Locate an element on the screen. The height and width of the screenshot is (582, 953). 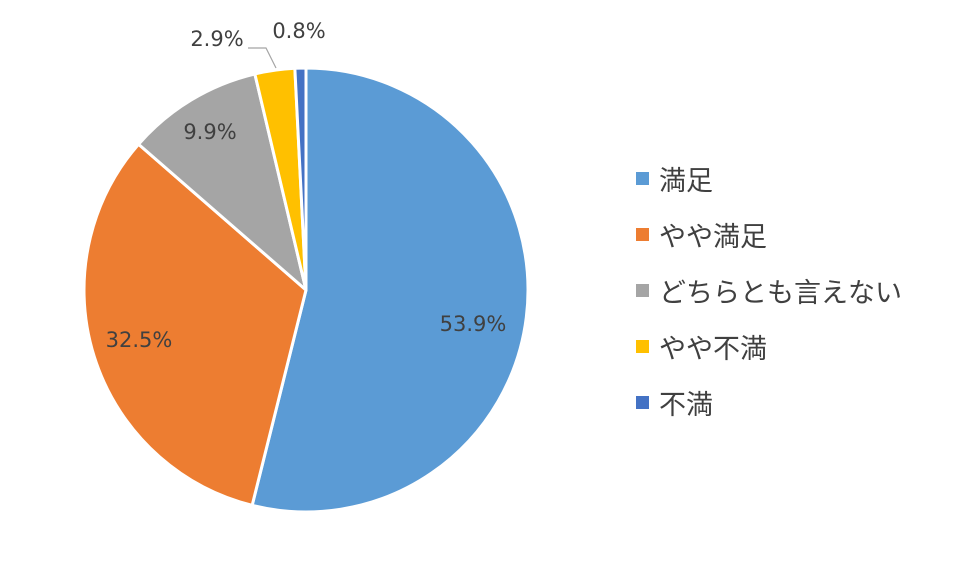
data-label: 9.9% is located at coordinates (209, 132).